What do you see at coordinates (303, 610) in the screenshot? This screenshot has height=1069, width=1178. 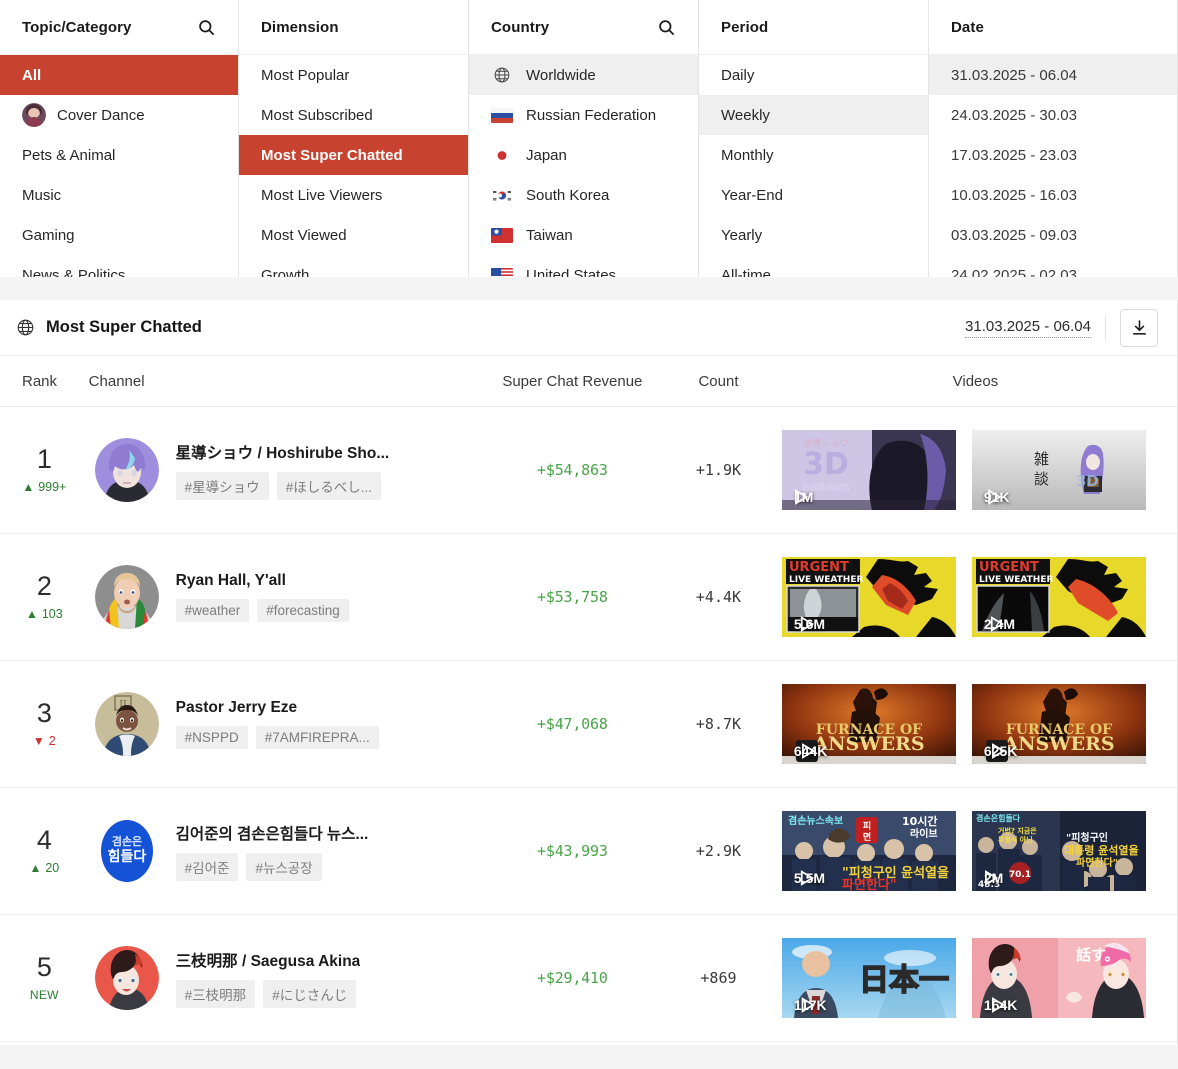 I see `tag: #forecasting` at bounding box center [303, 610].